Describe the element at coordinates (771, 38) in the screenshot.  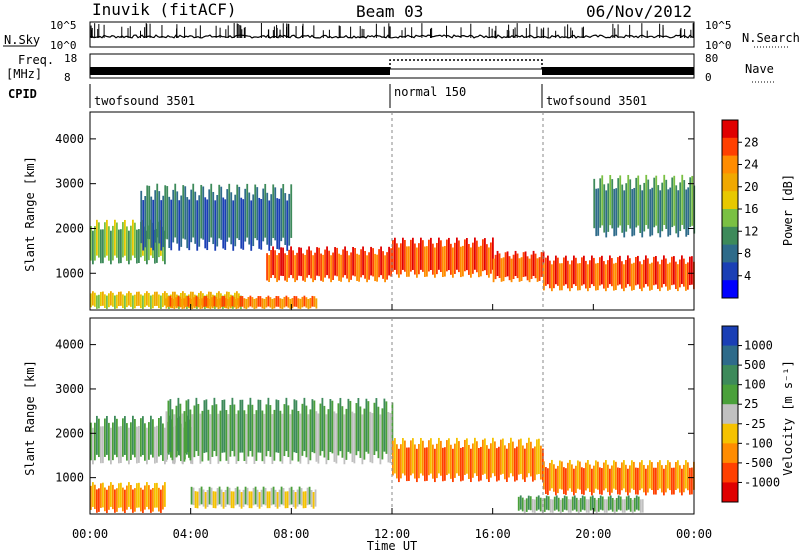
I see `nsearch-label: N.Search` at that location.